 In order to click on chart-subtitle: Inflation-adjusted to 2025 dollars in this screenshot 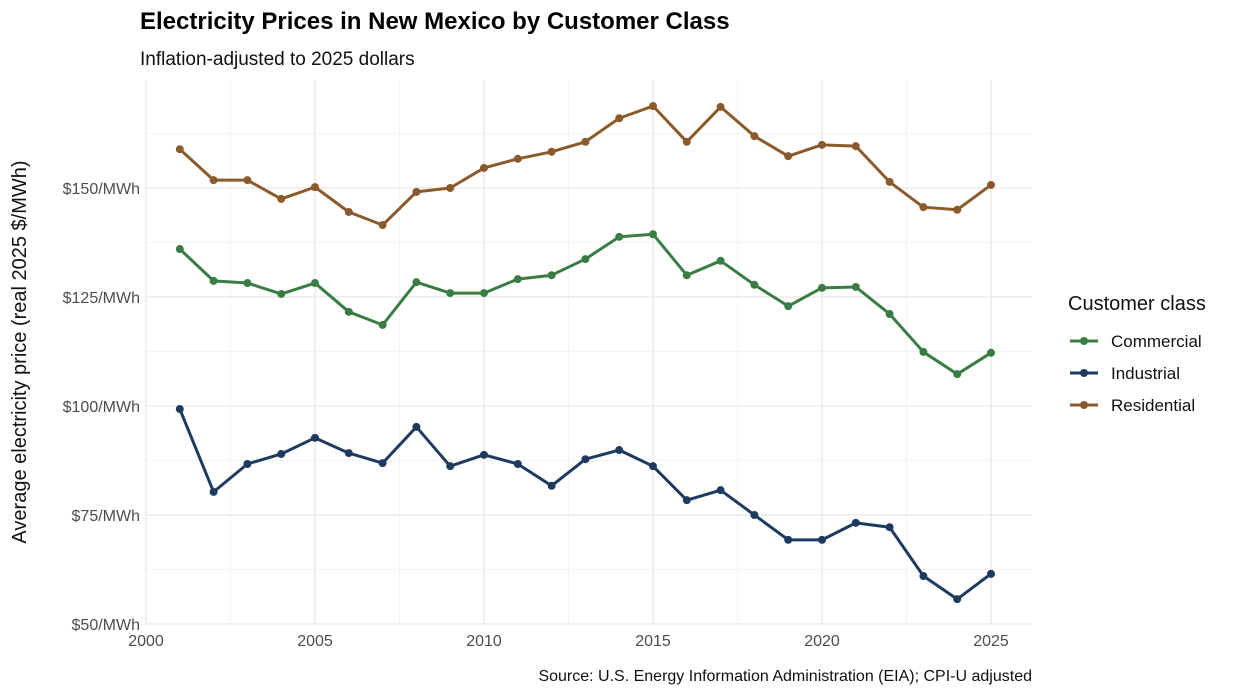, I will do `click(277, 59)`.